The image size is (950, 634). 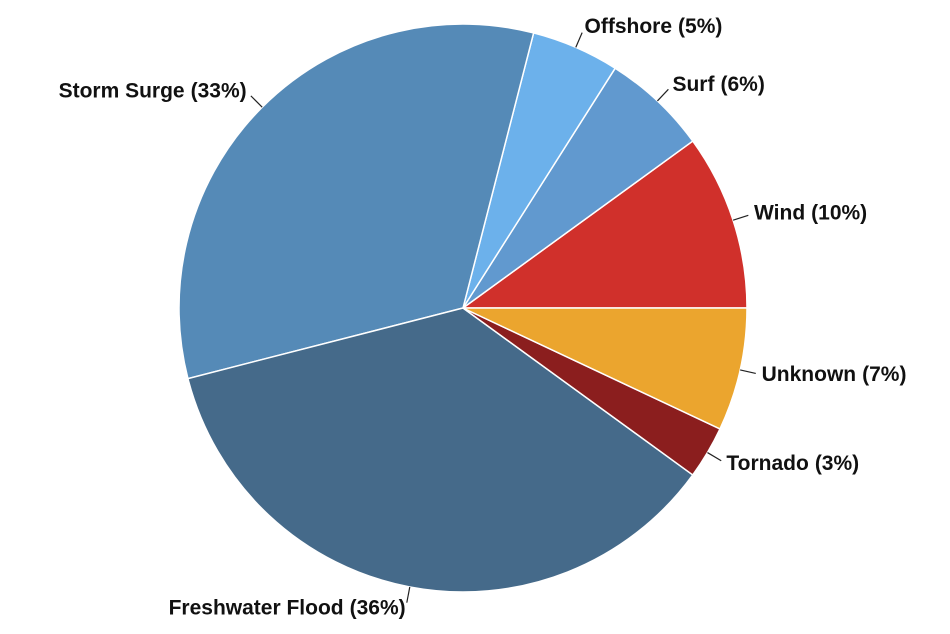 What do you see at coordinates (837, 462) in the screenshot?
I see `value-label: (3%)` at bounding box center [837, 462].